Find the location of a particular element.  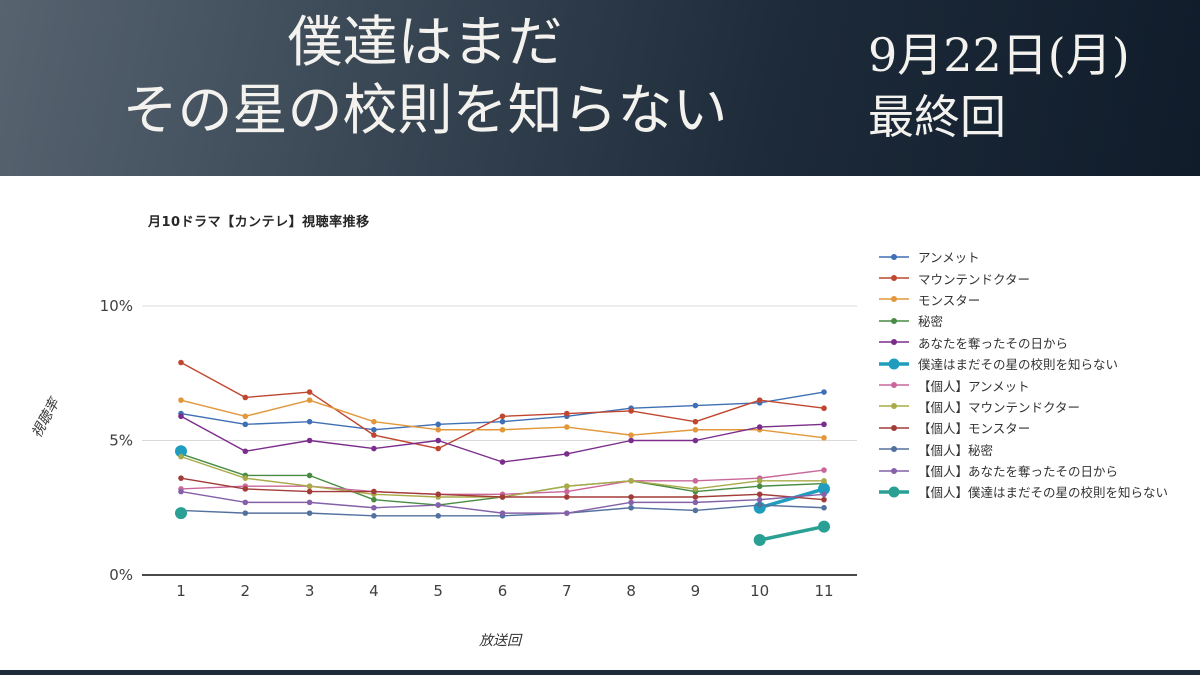

y-axis-tick: 5% is located at coordinates (121, 441).